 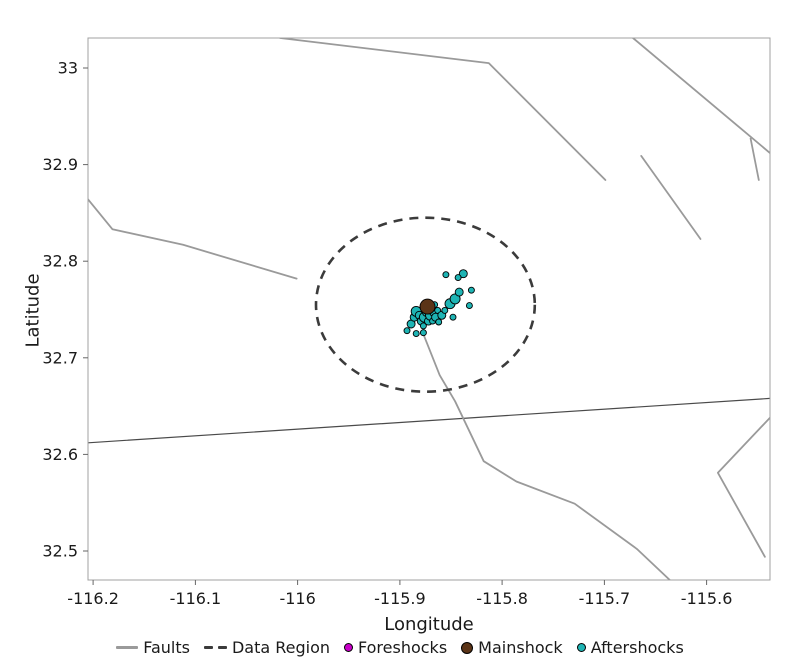 What do you see at coordinates (196, 598) in the screenshot?
I see `x-tick-label: -116.1` at bounding box center [196, 598].